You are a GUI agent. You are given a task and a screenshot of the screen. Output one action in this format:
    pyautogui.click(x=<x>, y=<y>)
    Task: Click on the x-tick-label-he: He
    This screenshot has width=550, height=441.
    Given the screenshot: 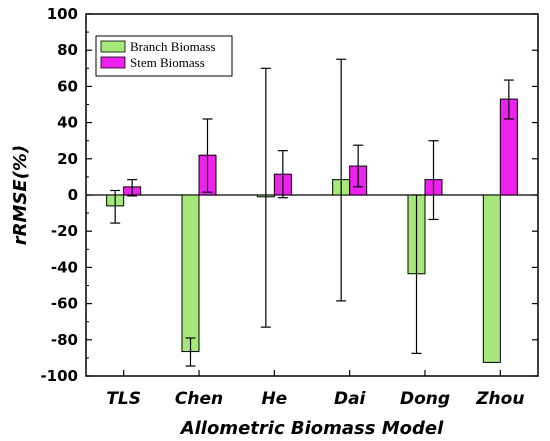 What is the action you would take?
    pyautogui.click(x=274, y=399)
    